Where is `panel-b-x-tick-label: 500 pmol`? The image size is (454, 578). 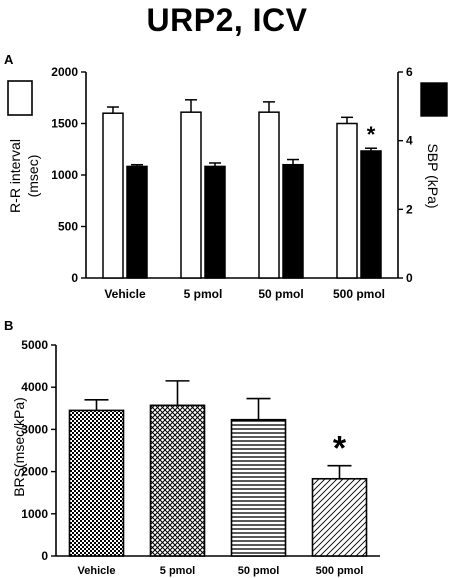
panel-b-x-tick-label: 500 pmol is located at coordinates (340, 571).